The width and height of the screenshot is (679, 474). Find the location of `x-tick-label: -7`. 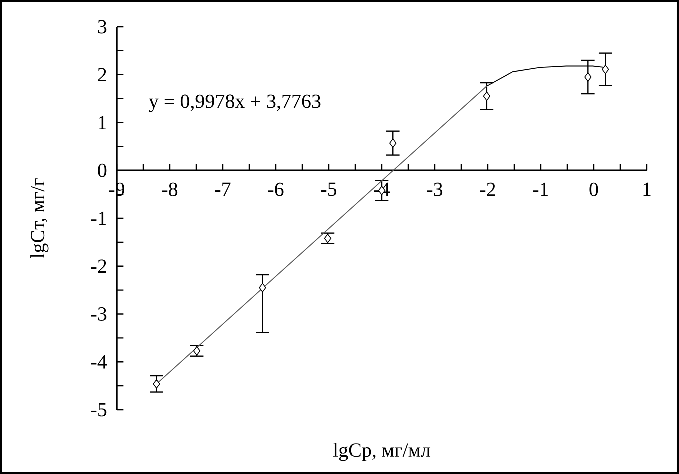

x-tick-label: -7 is located at coordinates (223, 189).